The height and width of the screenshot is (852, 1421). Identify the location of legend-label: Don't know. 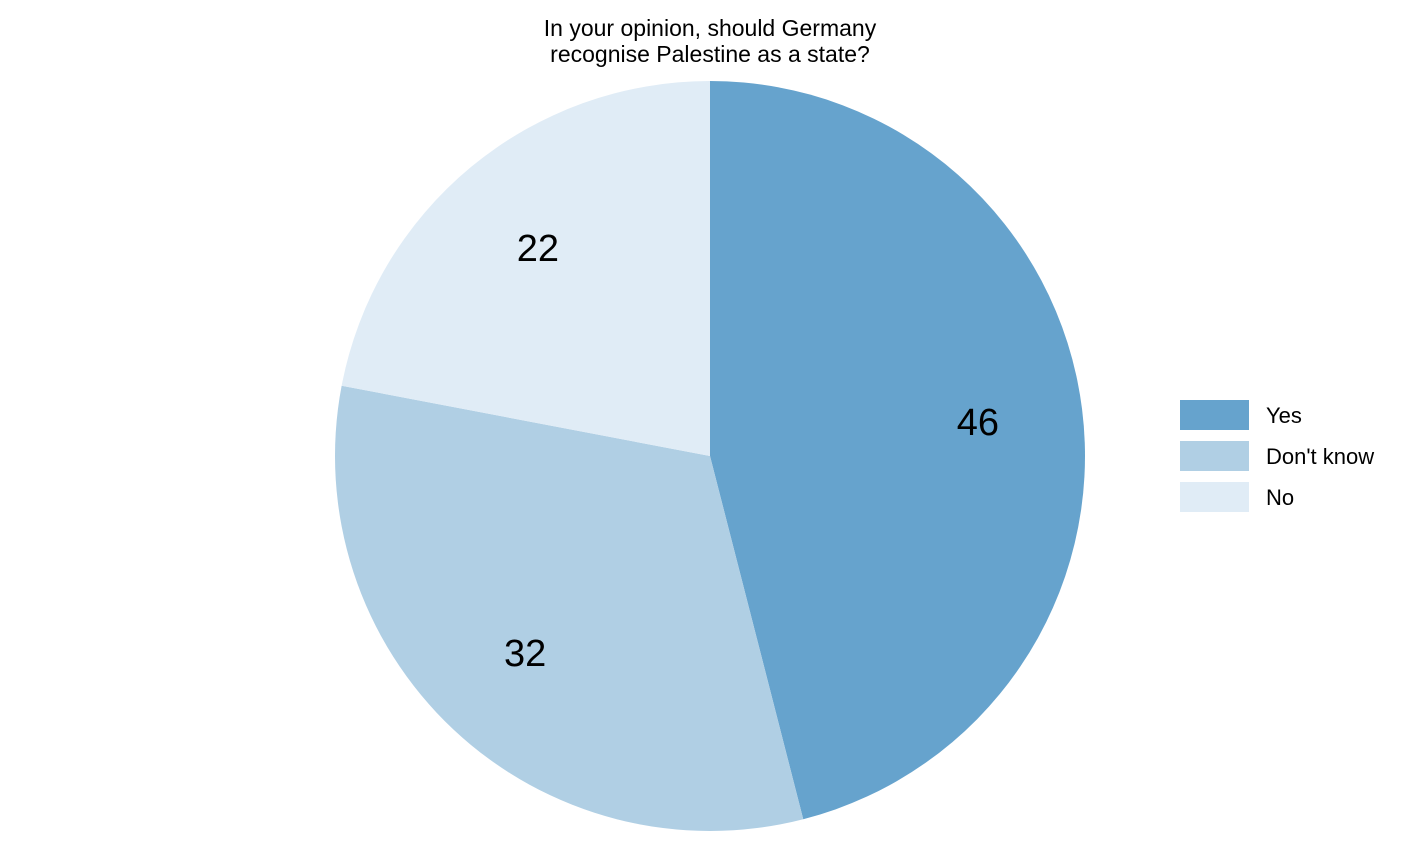
(1320, 456).